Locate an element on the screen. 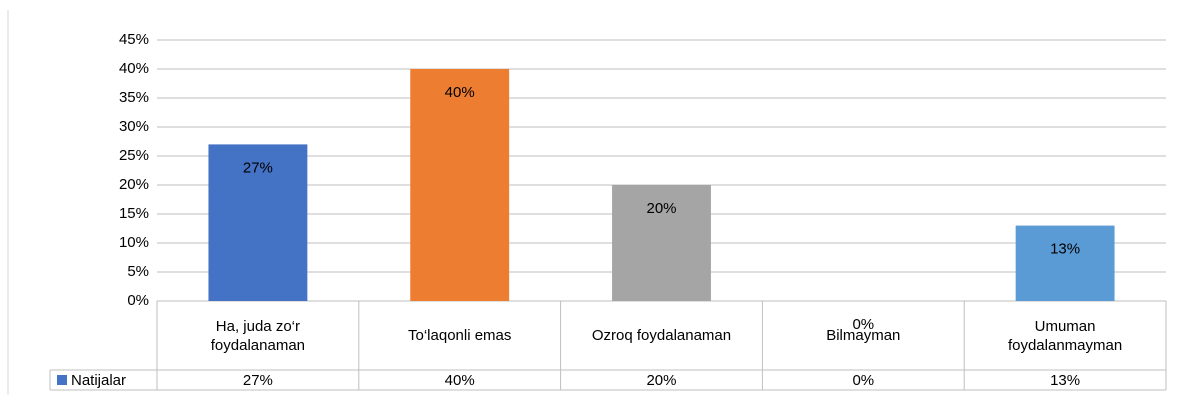  y-tick-label: 25% is located at coordinates (134, 155).